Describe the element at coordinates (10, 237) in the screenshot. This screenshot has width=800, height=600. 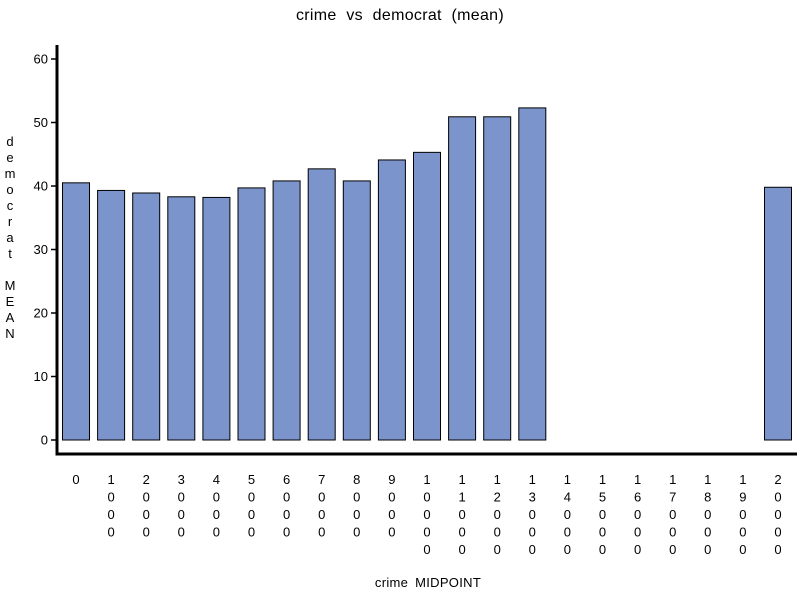
I see `y-axis-label-char: a` at that location.